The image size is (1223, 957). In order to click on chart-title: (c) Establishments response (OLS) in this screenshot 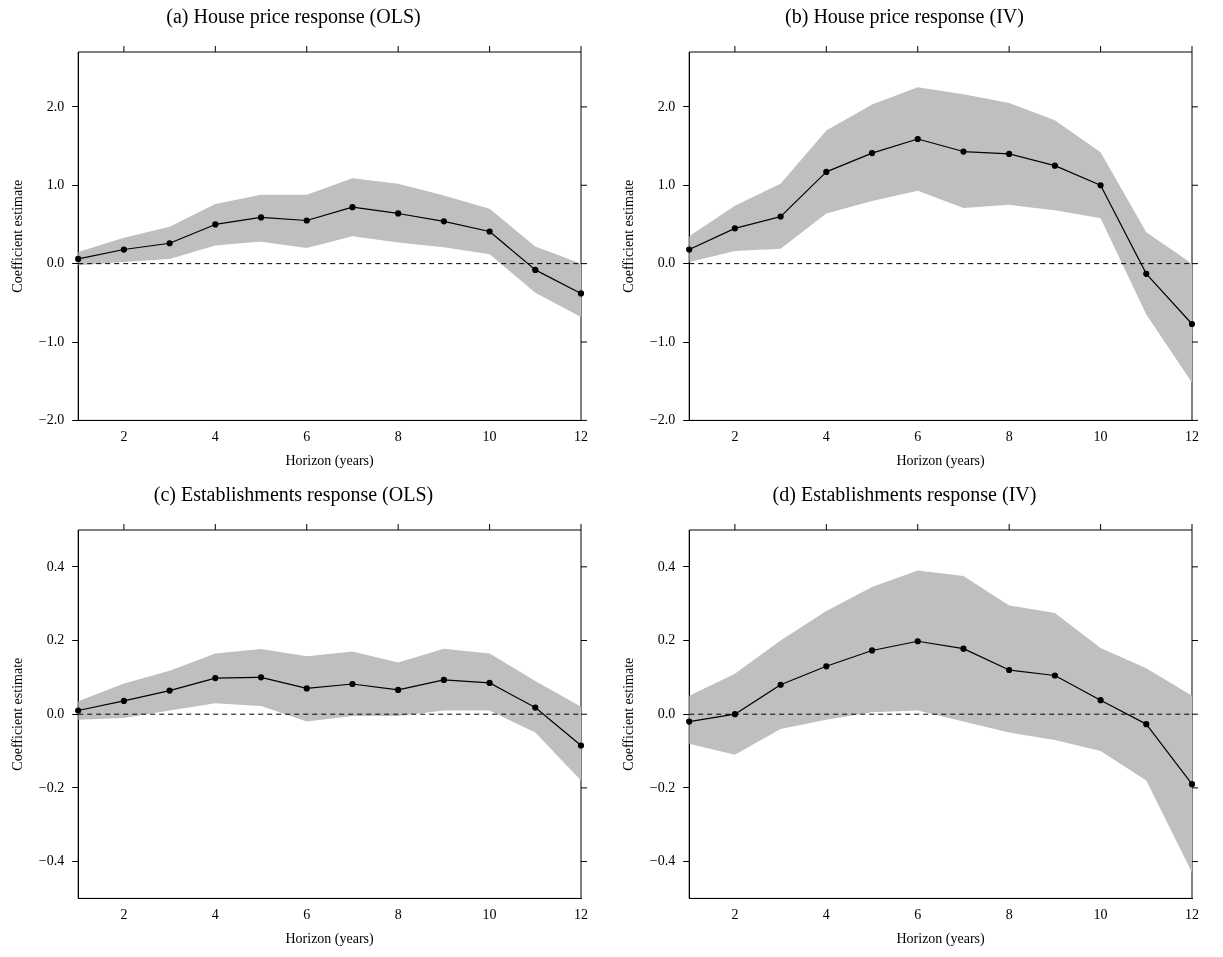, I will do `click(293, 495)`.